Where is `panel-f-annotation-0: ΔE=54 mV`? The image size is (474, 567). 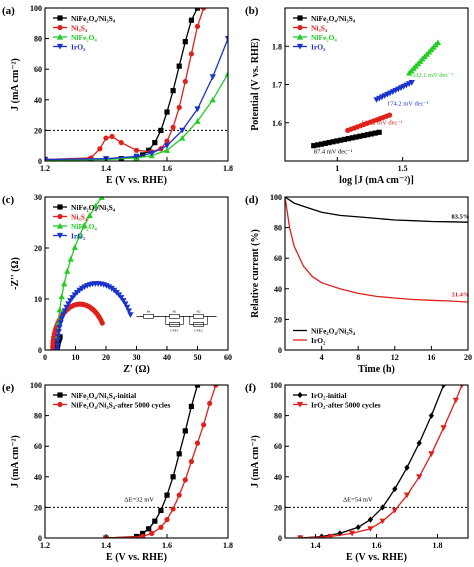
panel-f-annotation-0: ΔE=54 mV is located at coordinates (358, 499).